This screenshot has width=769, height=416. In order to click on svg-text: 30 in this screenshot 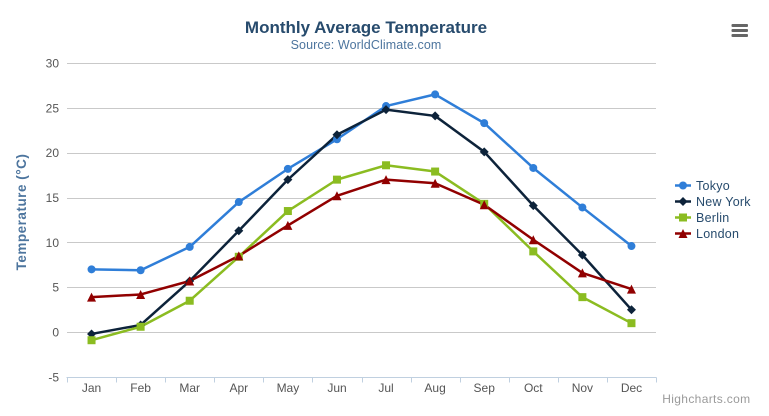, I will do `click(53, 63)`.